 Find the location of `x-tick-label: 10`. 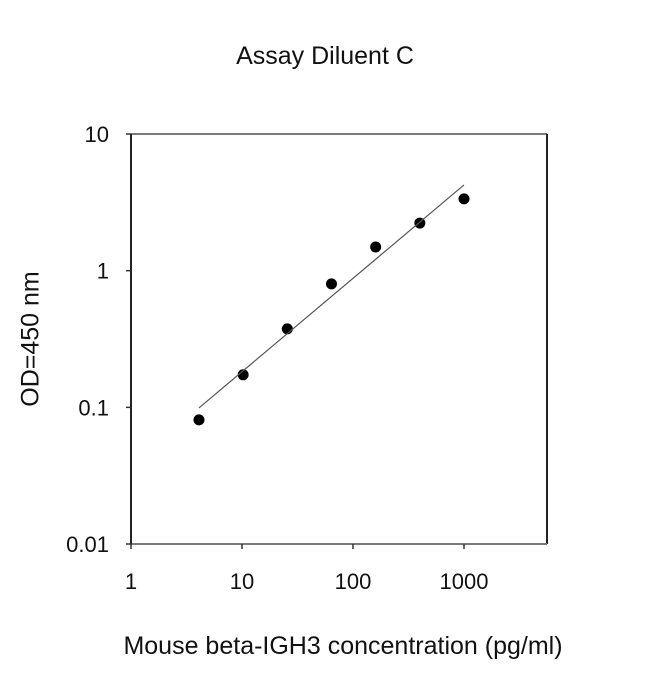

x-tick-label: 10 is located at coordinates (242, 581).